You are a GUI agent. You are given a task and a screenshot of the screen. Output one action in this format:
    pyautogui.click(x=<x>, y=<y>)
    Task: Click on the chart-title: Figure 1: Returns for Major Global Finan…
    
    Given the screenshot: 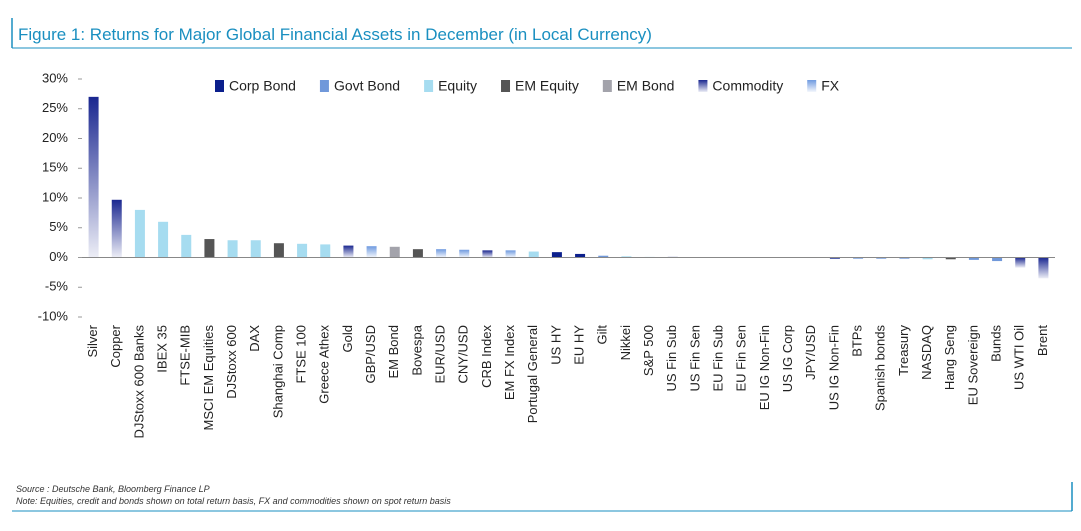 What is the action you would take?
    pyautogui.click(x=335, y=34)
    